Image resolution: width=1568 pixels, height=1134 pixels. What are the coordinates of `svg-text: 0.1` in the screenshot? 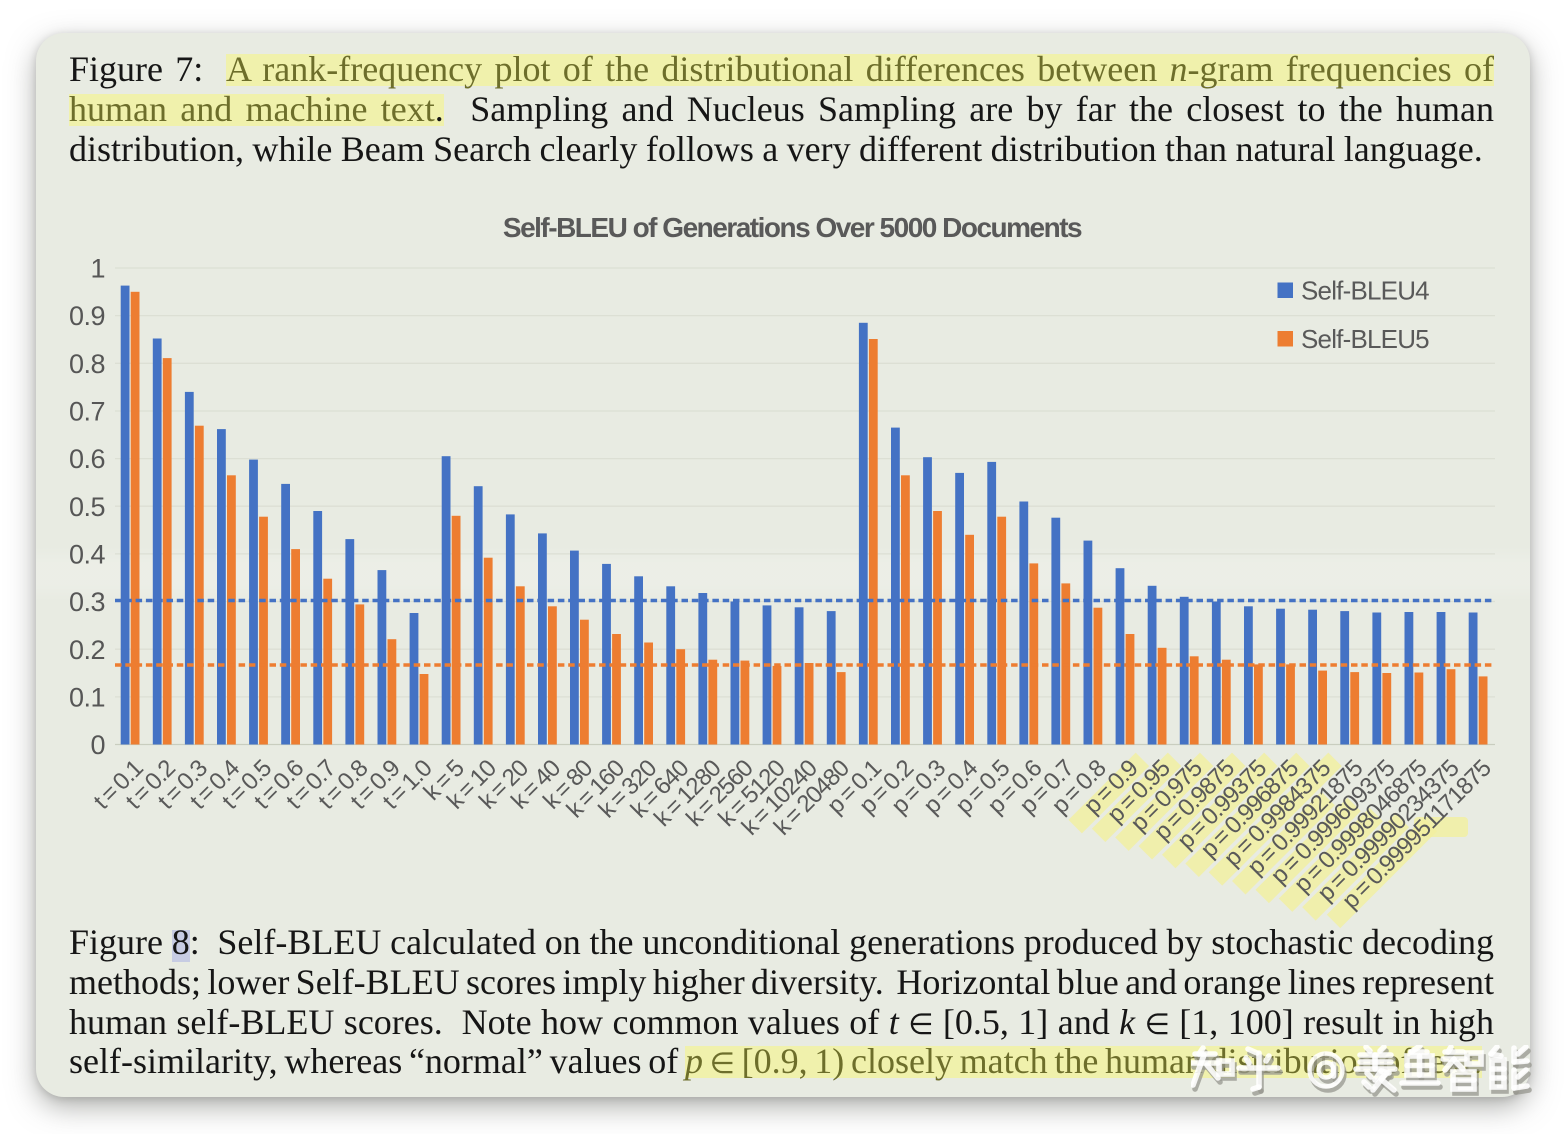 It's located at (87, 698).